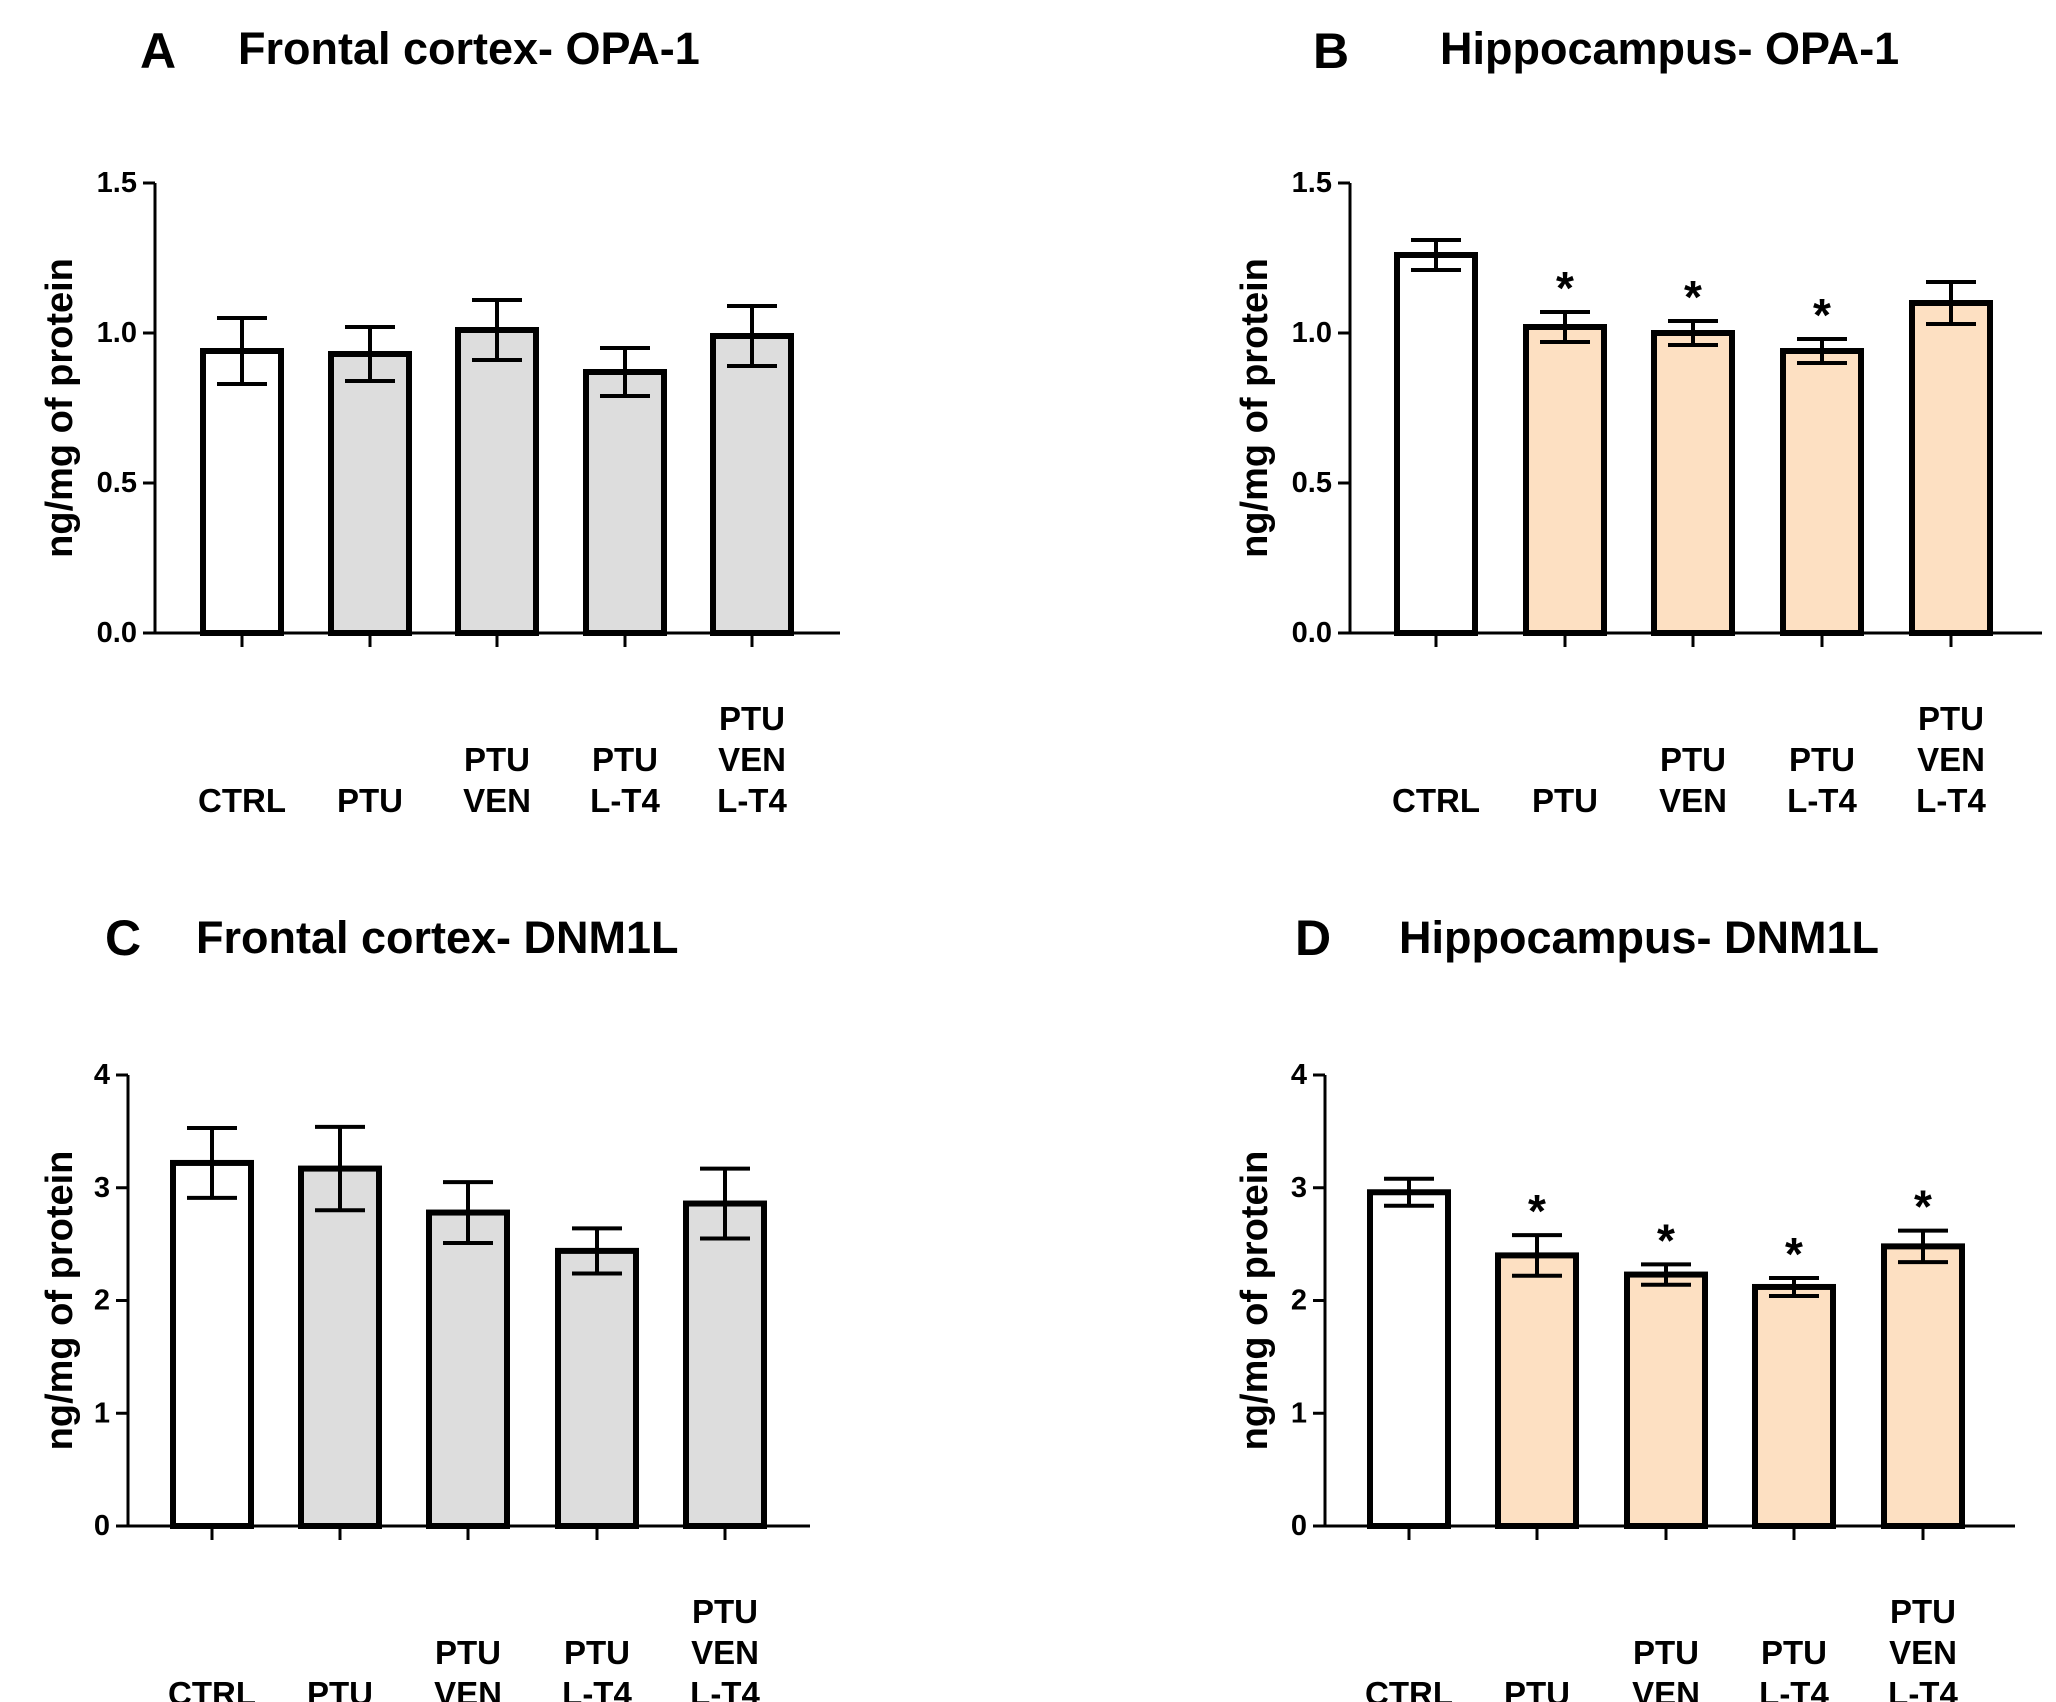 The height and width of the screenshot is (1702, 2056). I want to click on panel-letter: B, so click(1331, 51).